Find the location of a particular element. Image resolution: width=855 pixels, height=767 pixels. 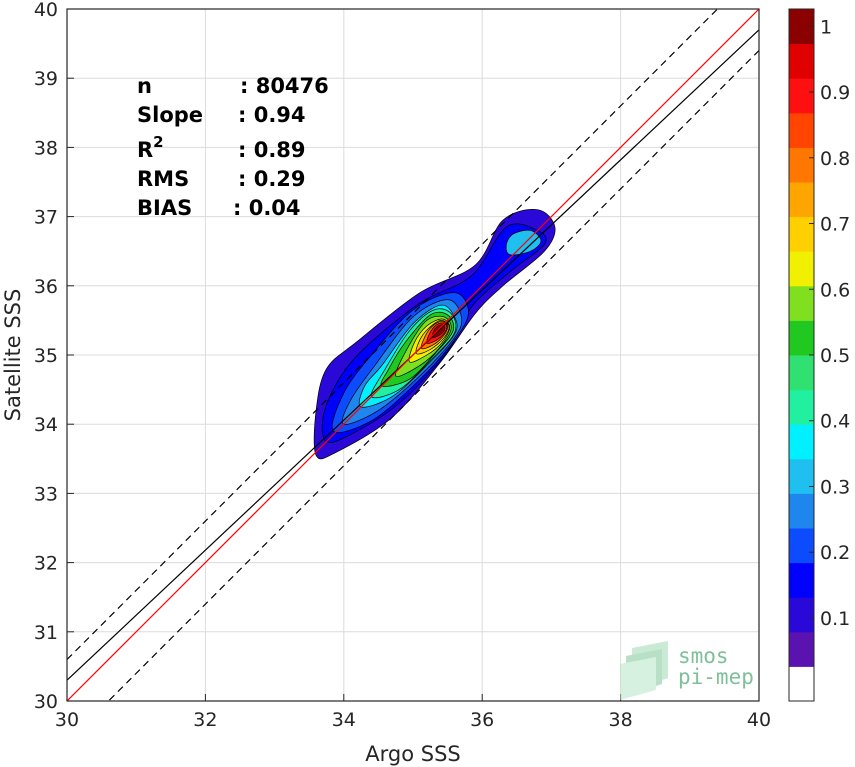

y-tick-label: 33 is located at coordinates (46, 494).